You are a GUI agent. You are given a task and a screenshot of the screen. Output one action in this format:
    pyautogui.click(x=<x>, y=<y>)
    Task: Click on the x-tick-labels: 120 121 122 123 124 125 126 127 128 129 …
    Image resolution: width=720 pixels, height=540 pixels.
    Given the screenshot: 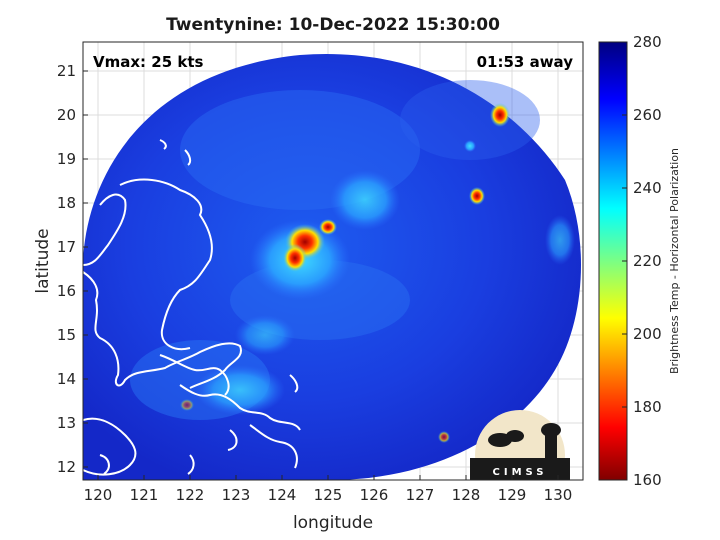 What is the action you would take?
    pyautogui.click(x=328, y=495)
    